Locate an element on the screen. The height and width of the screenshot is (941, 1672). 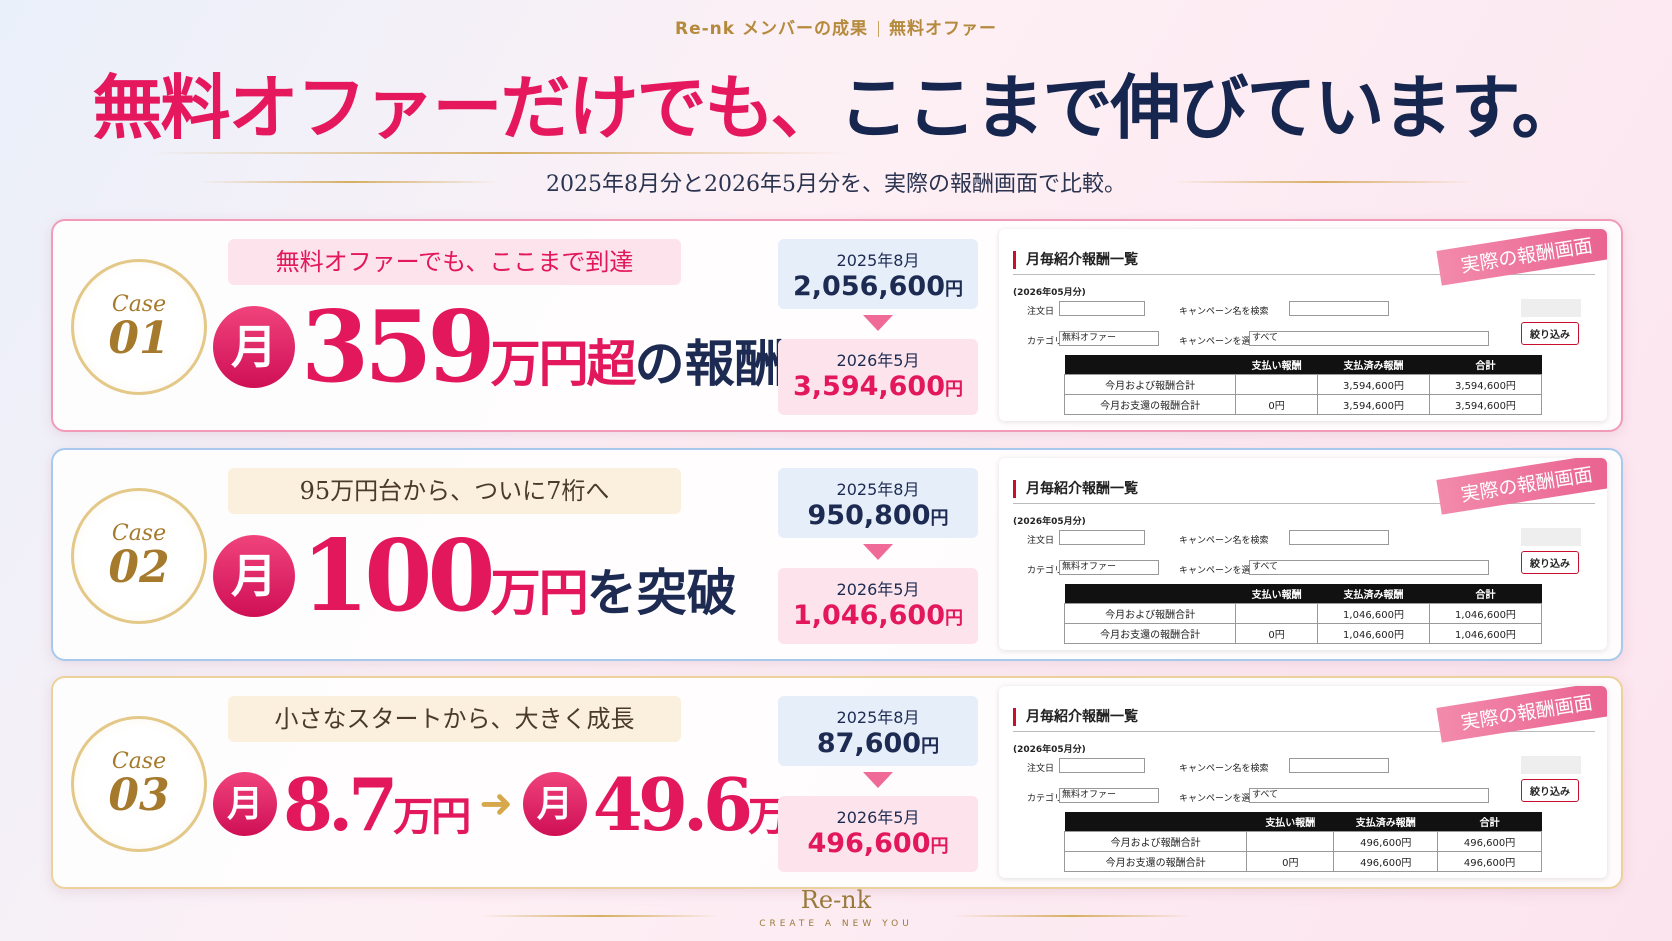
amount-after: 2026年5月 3,594,600円 is located at coordinates (878, 377).